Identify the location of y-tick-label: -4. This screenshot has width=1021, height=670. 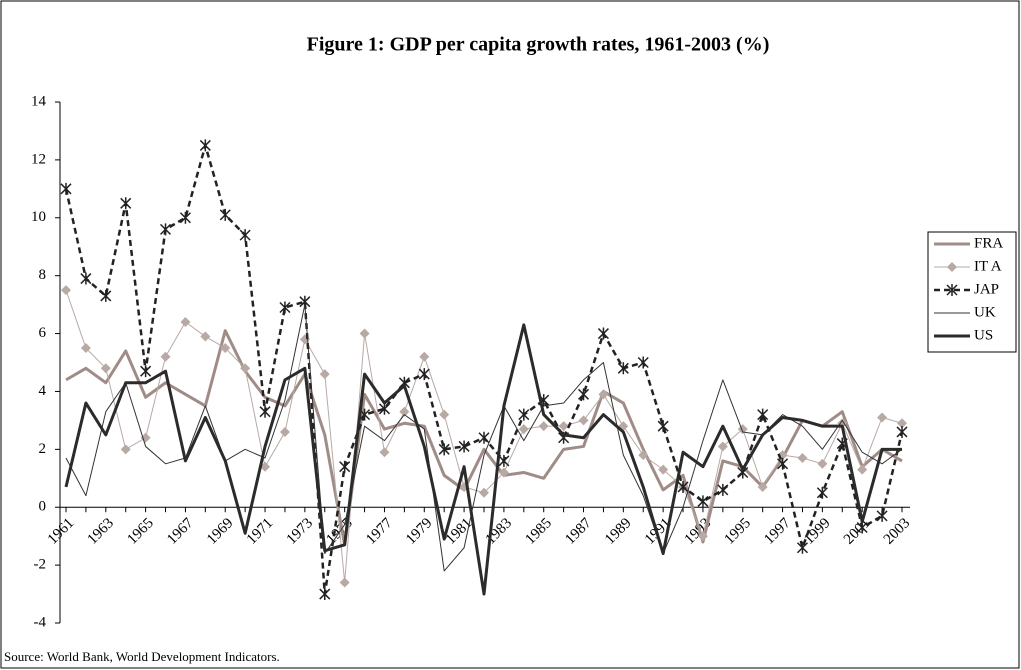
(40, 622).